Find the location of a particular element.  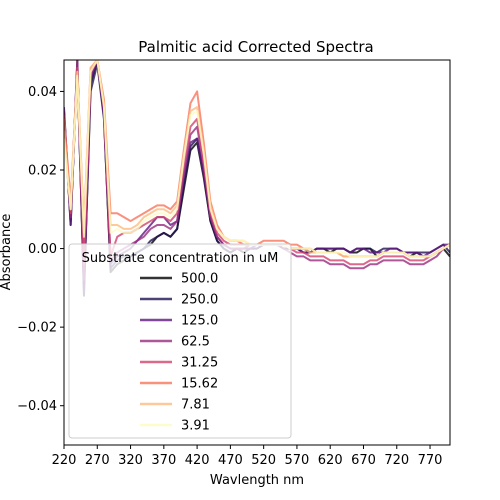

y-tick-label: 0.00 is located at coordinates (42, 249).